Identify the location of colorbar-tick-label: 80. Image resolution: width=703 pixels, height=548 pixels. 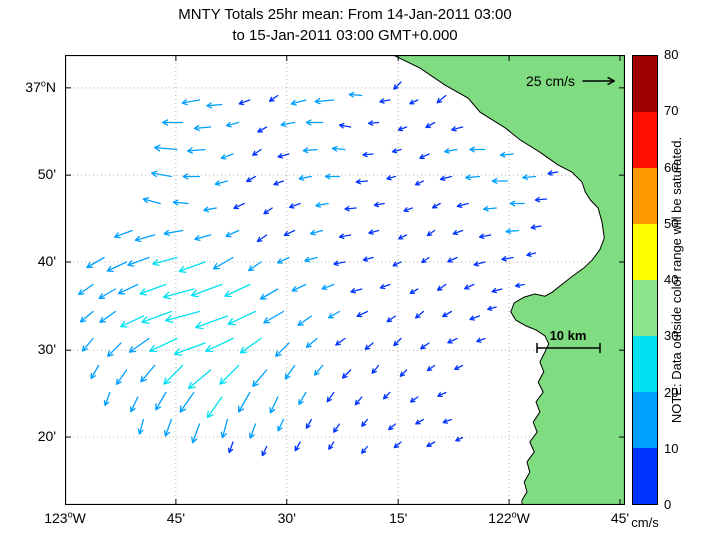
(671, 54).